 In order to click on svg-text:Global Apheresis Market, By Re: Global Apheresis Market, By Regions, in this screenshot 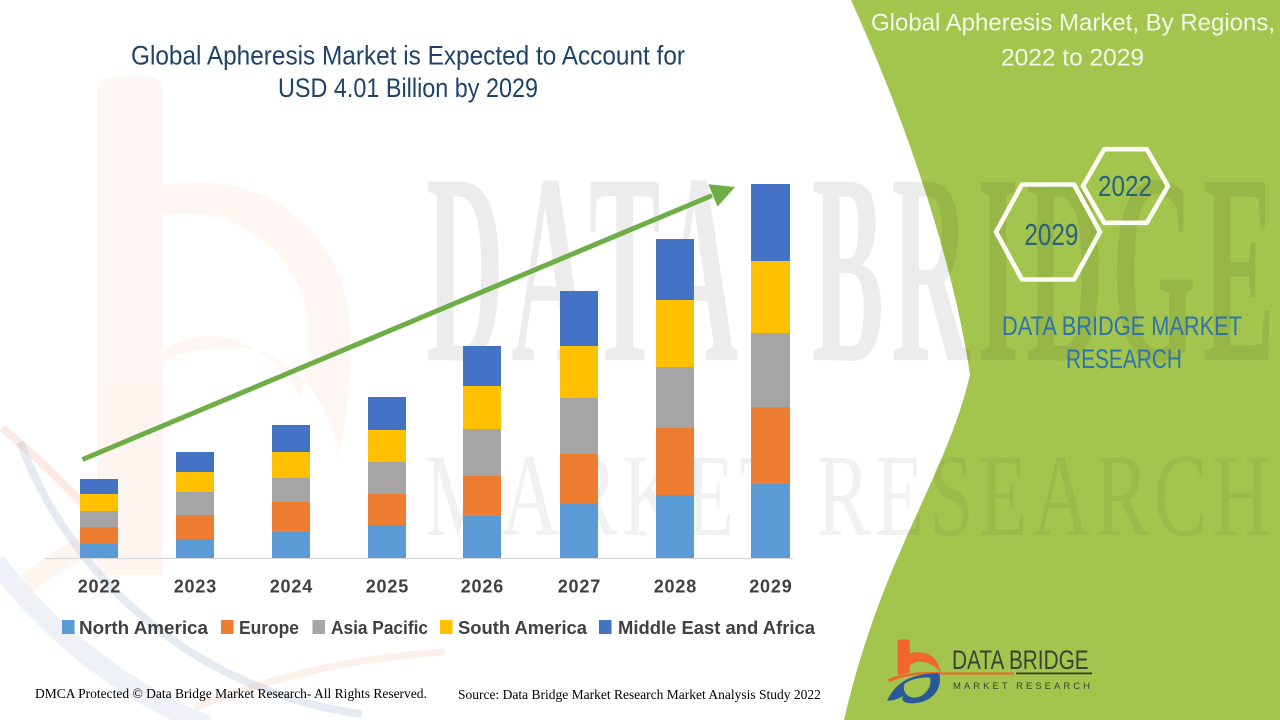, I will do `click(1073, 23)`.